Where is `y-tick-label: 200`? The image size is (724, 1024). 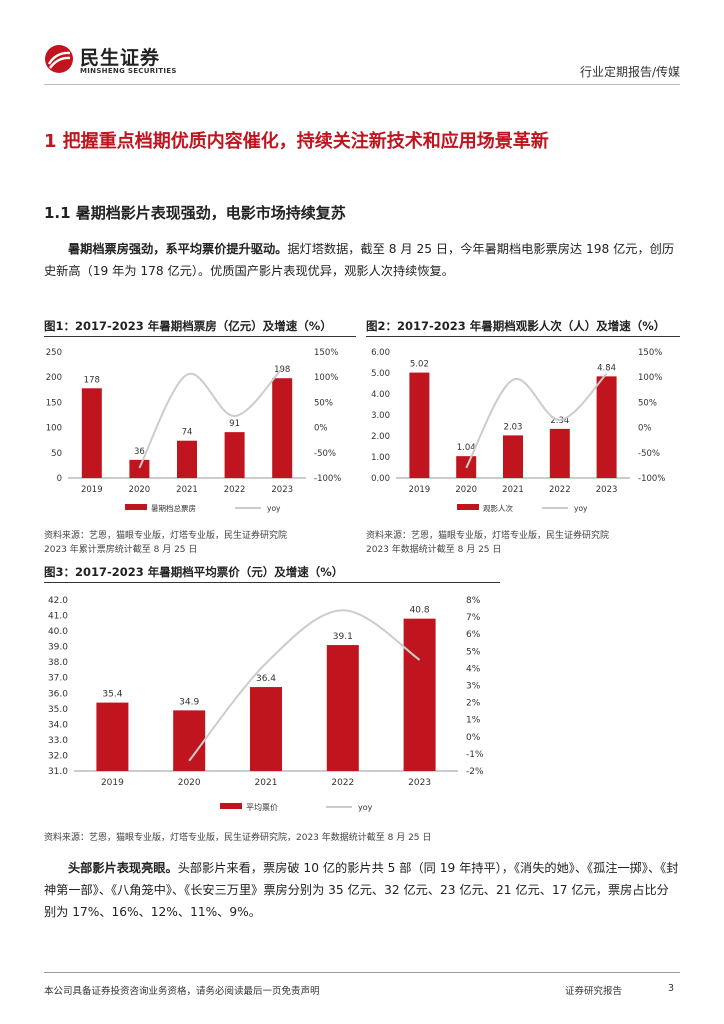
y-tick-label: 200 is located at coordinates (54, 378).